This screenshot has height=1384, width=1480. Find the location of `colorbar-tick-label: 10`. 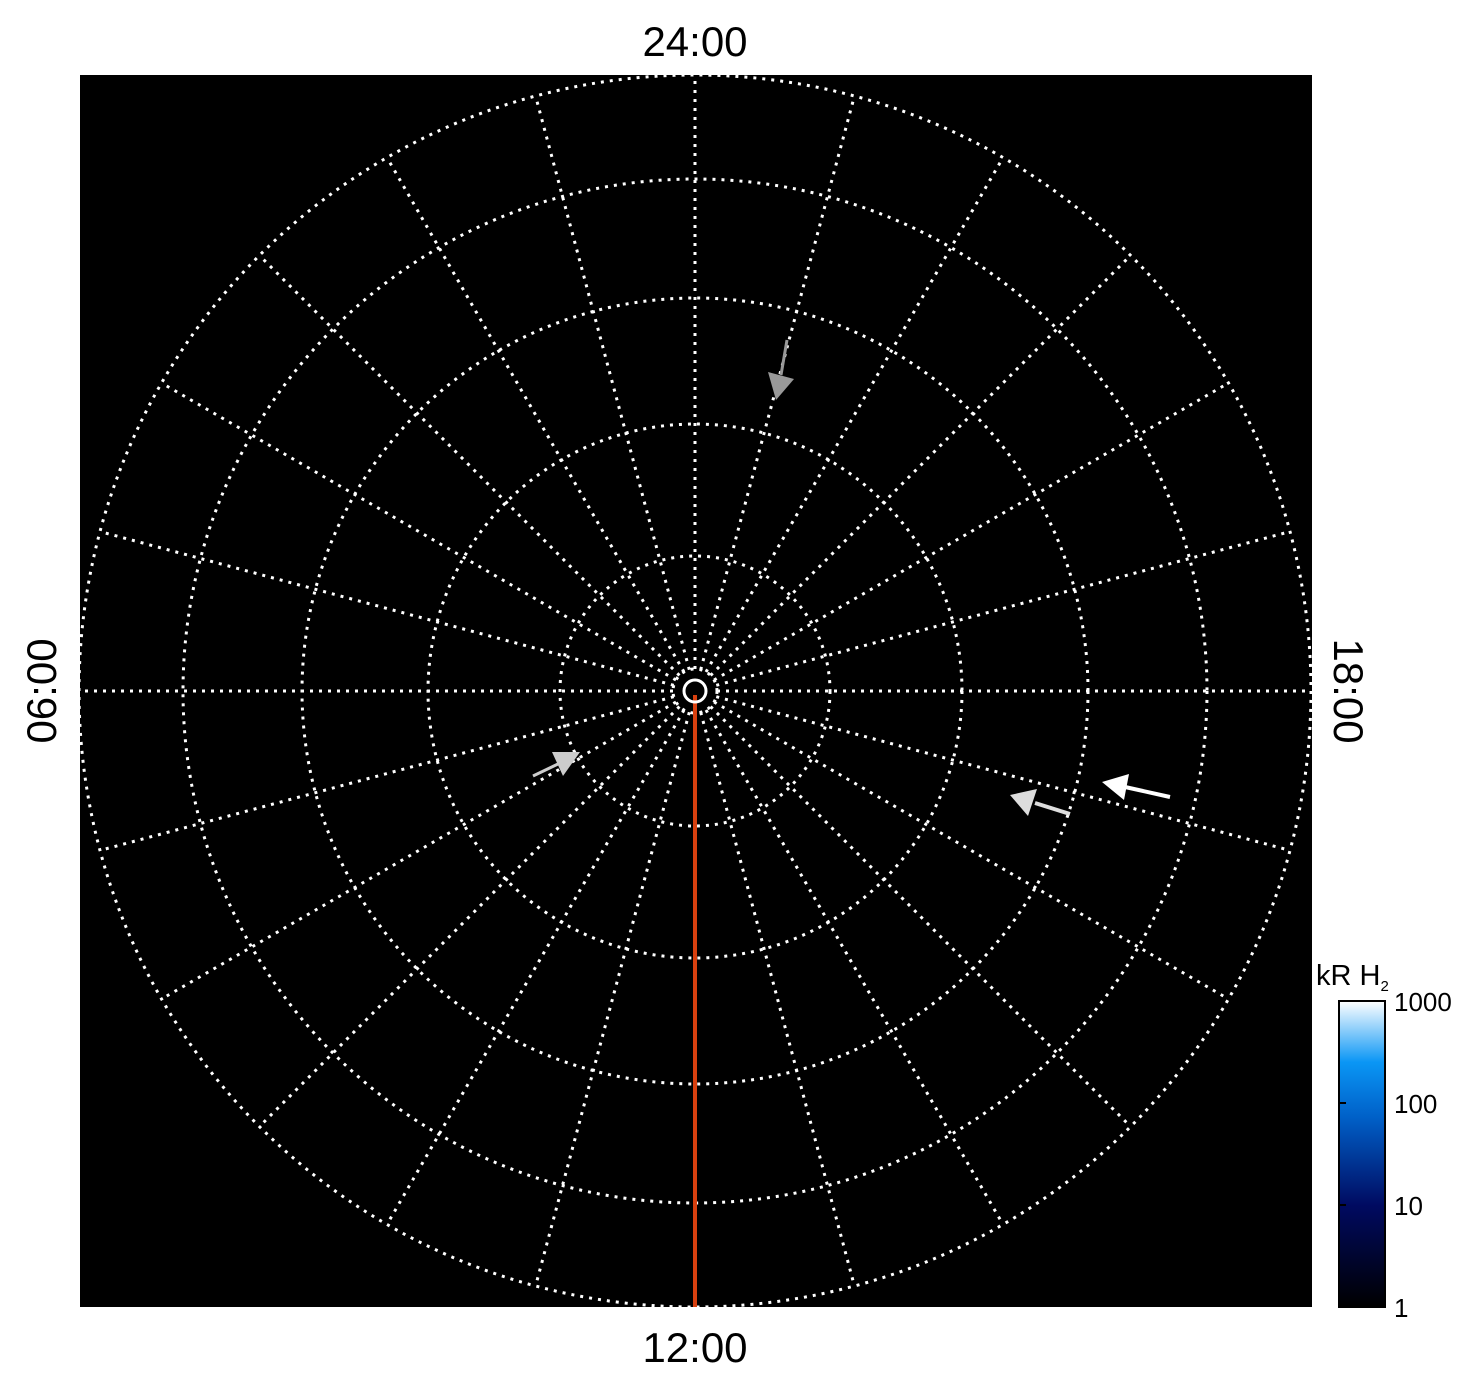

colorbar-tick-label: 10 is located at coordinates (1408, 1206).